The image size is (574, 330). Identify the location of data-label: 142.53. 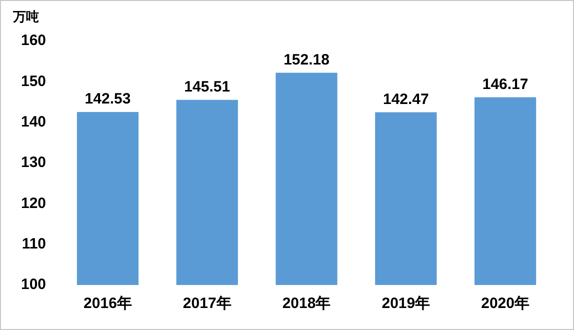
(107, 99).